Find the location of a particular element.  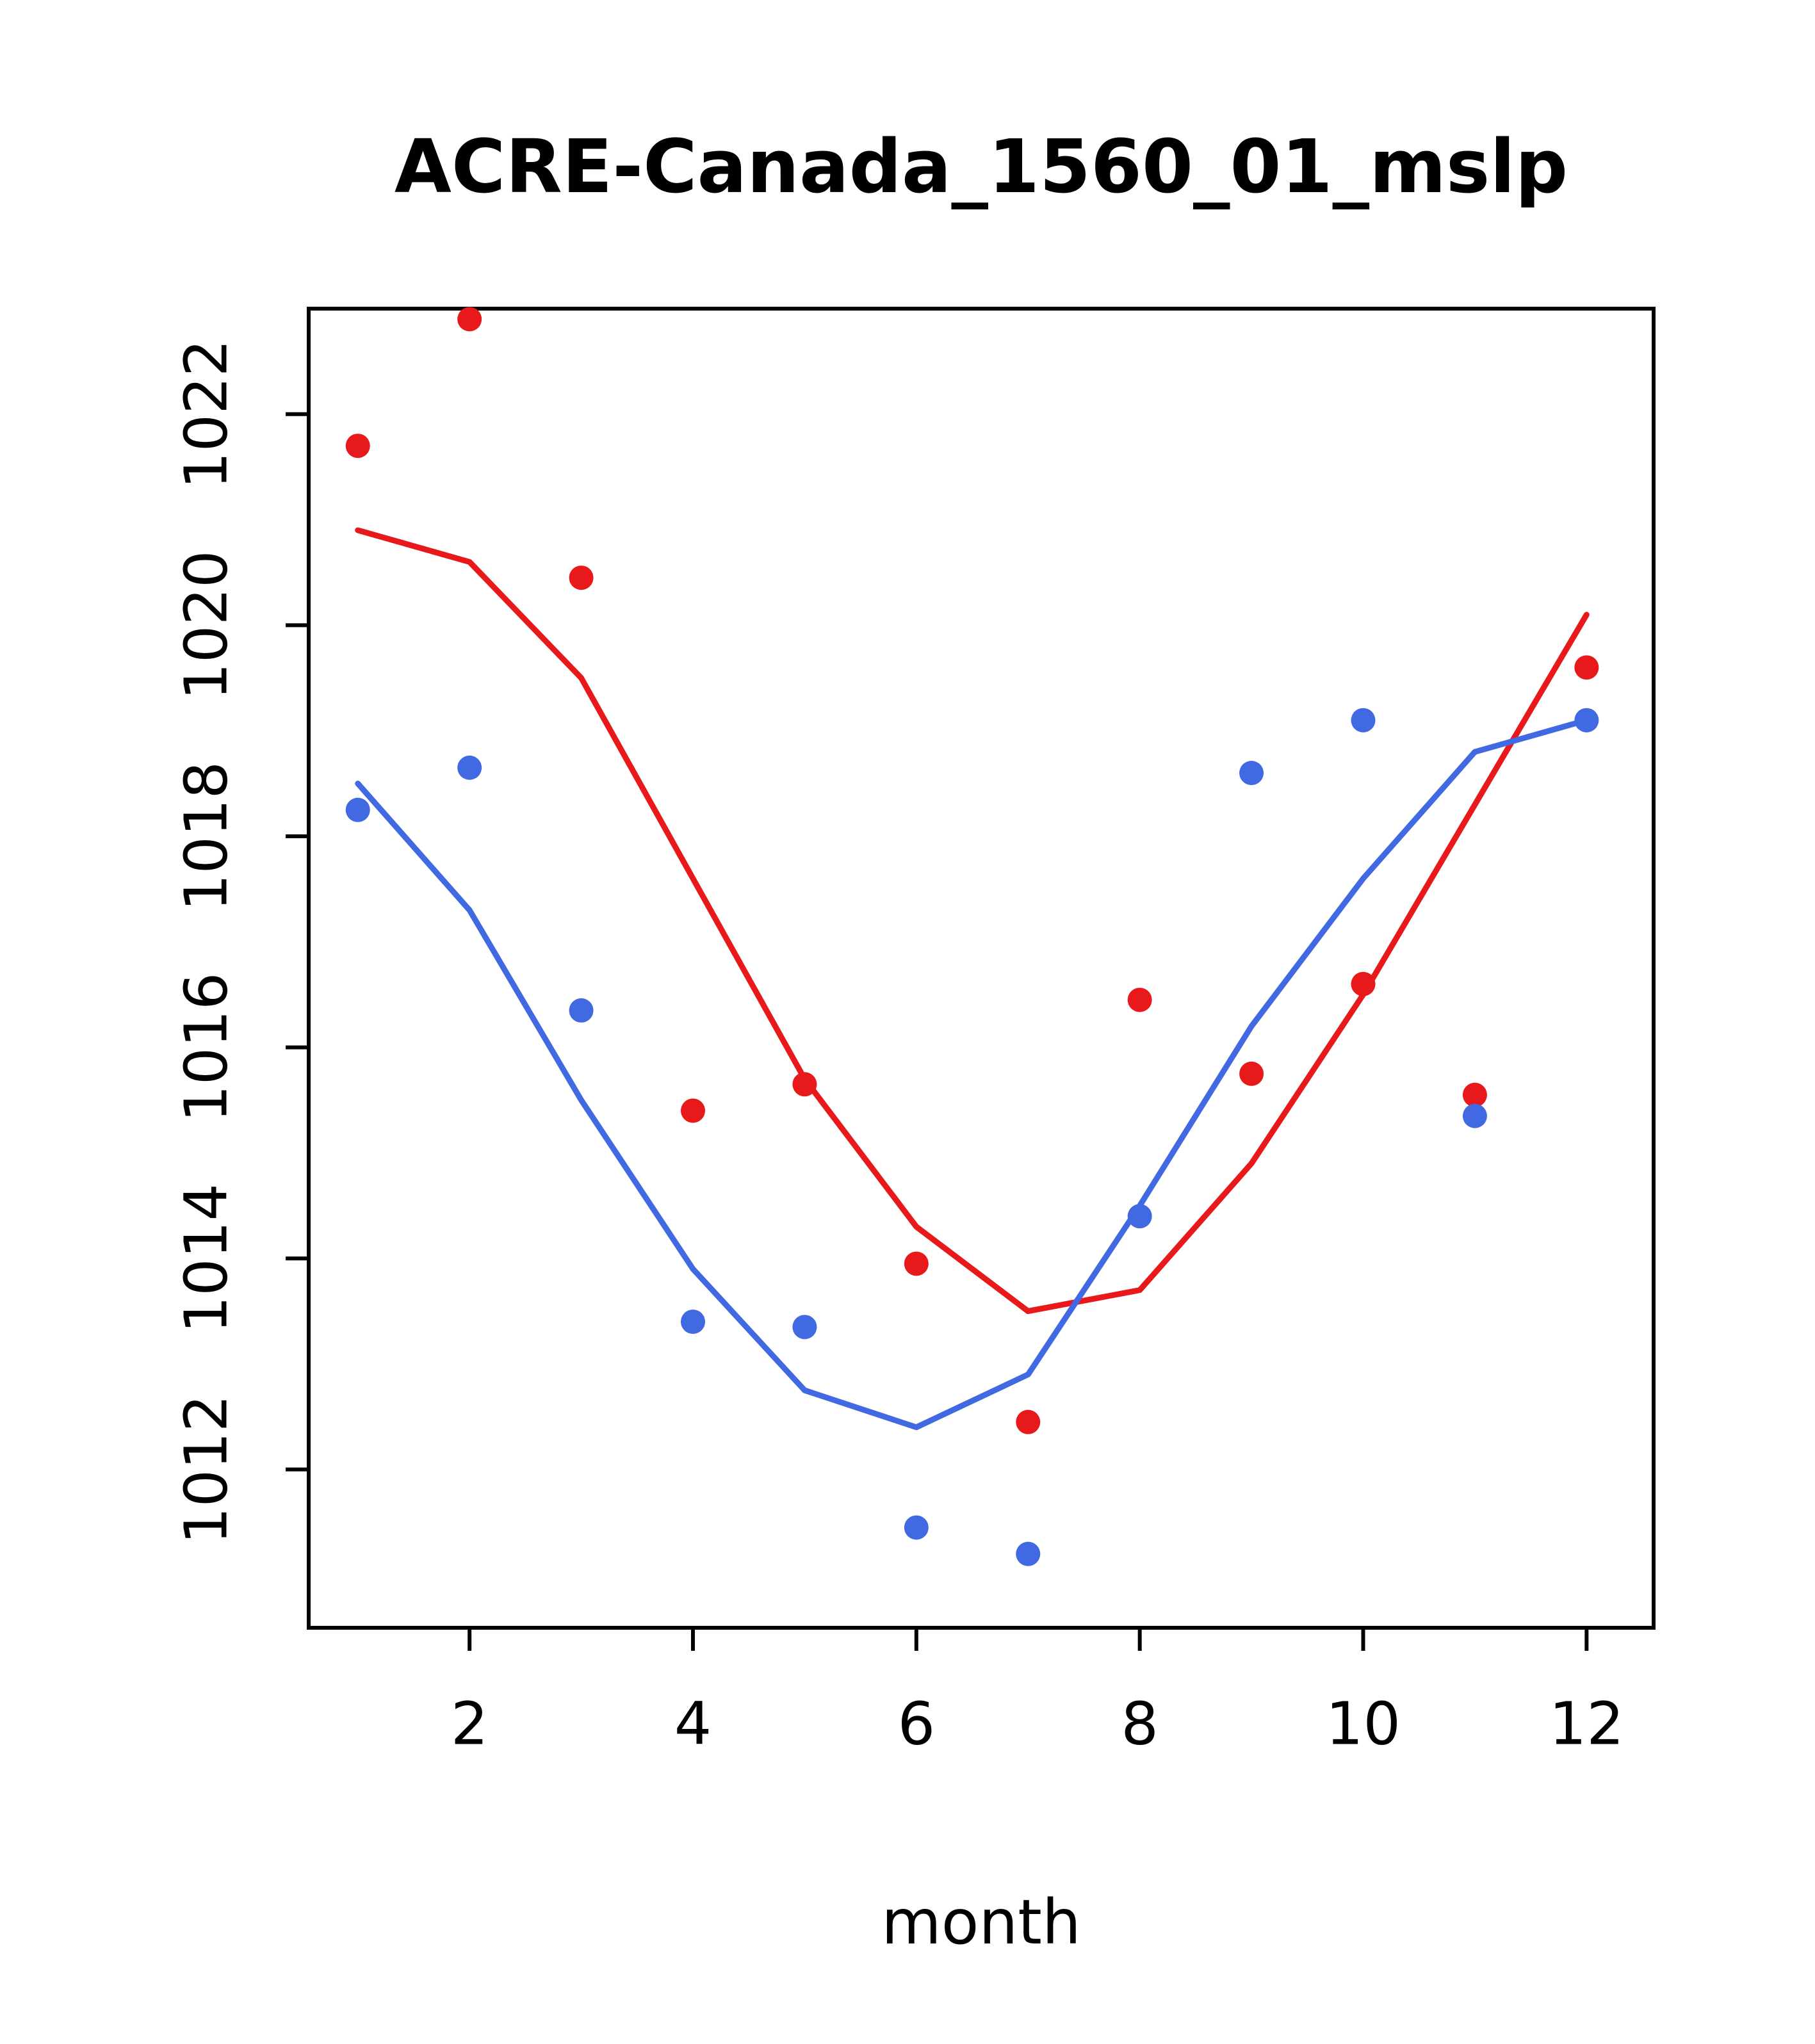

x-tick-label: 8 is located at coordinates (1140, 1724).